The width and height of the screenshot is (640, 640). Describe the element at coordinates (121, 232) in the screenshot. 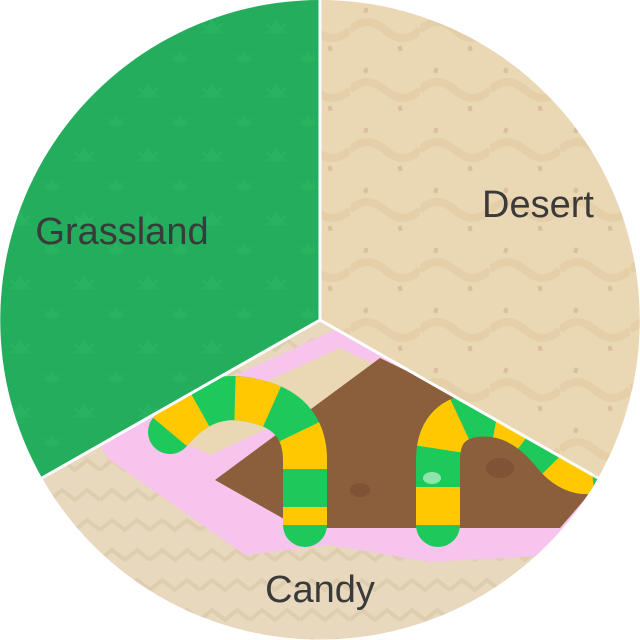

I see `sector-label-grassland: Grassland` at that location.